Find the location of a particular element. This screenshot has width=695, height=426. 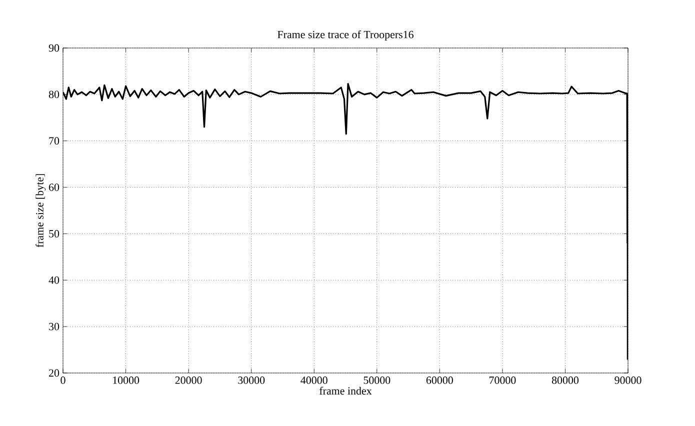

y-tick-label: 30 is located at coordinates (54, 326).